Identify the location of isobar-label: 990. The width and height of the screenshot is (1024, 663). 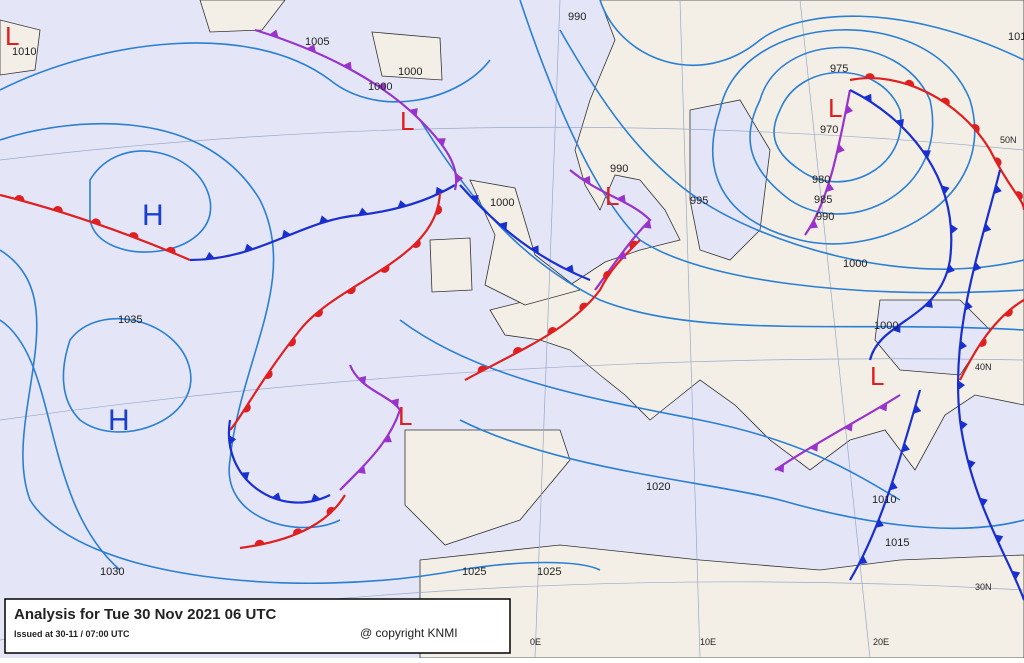
(577, 17).